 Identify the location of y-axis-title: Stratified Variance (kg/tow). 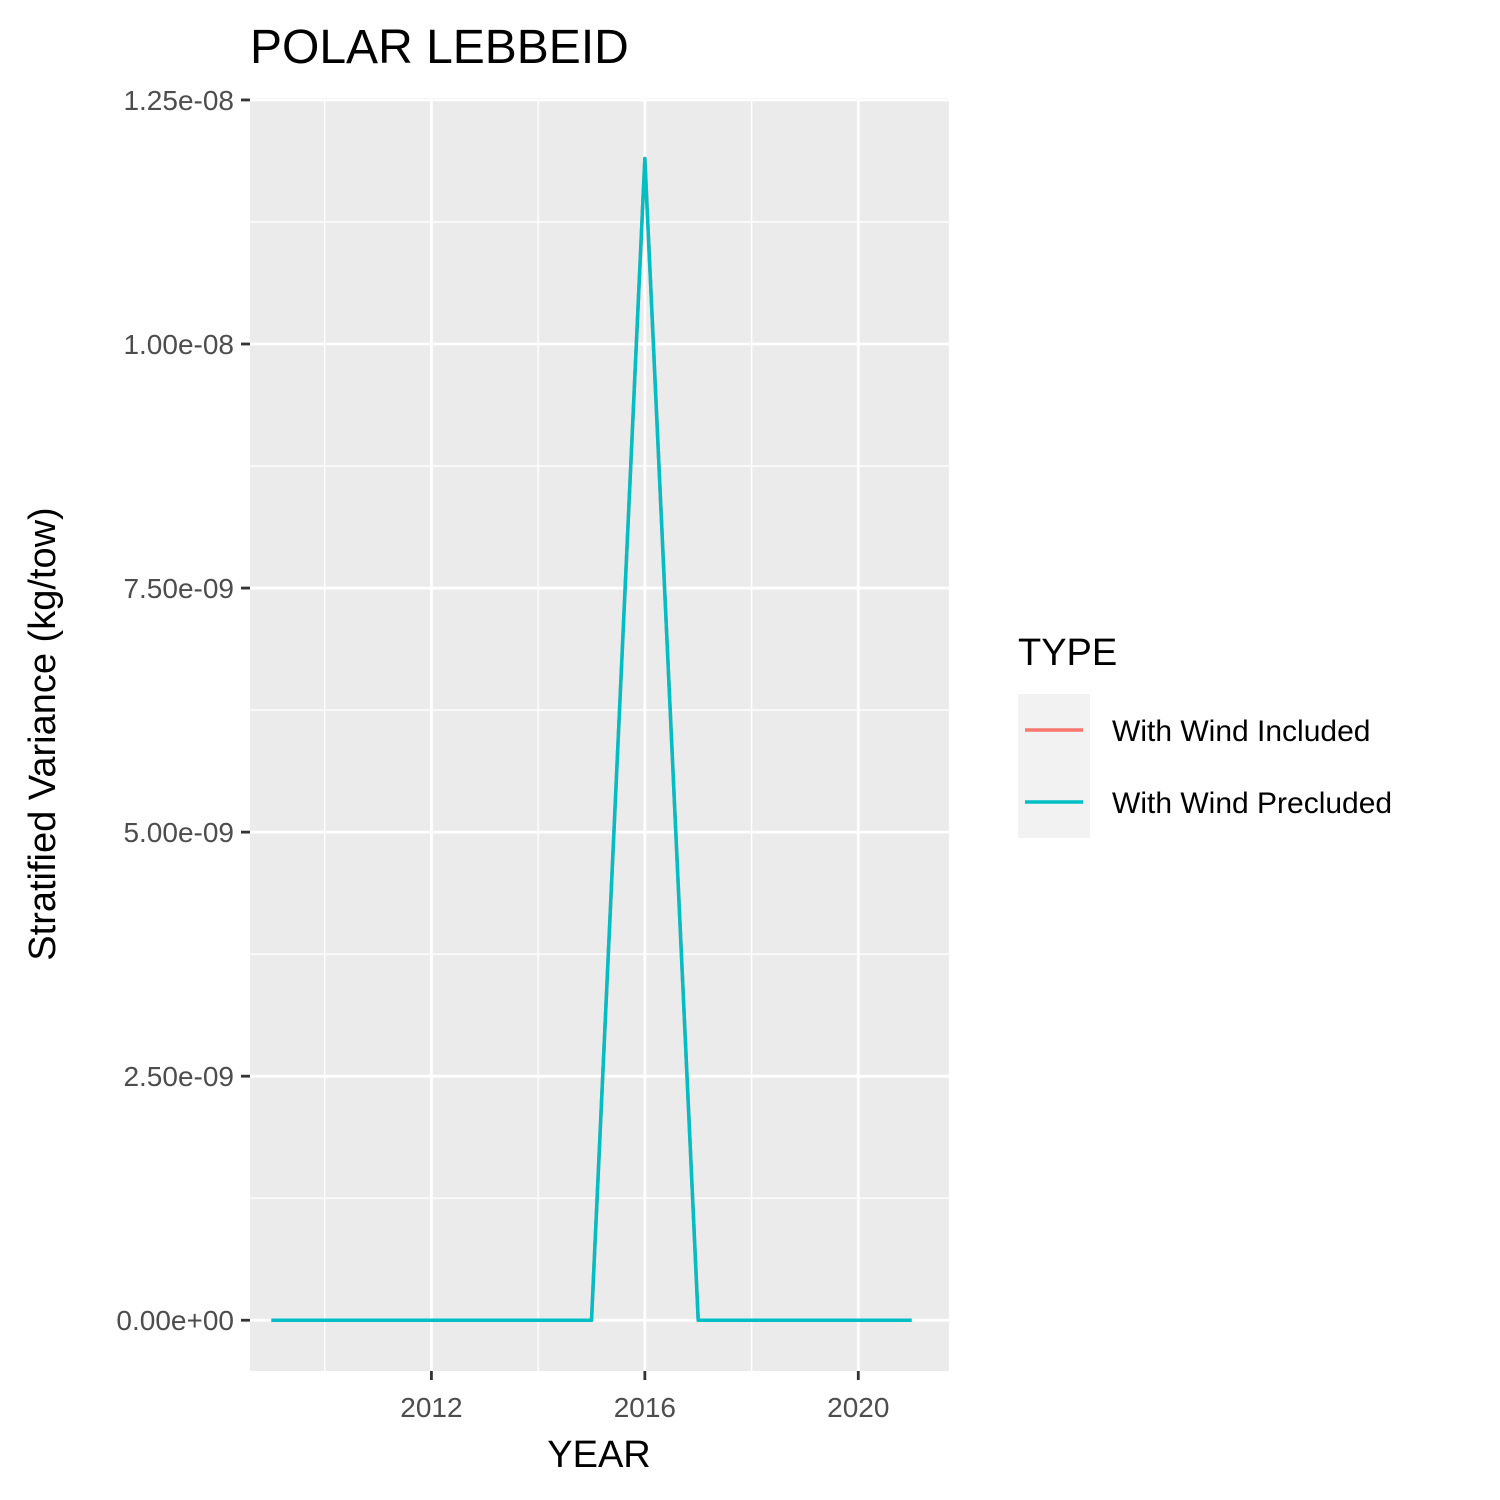
(43, 733).